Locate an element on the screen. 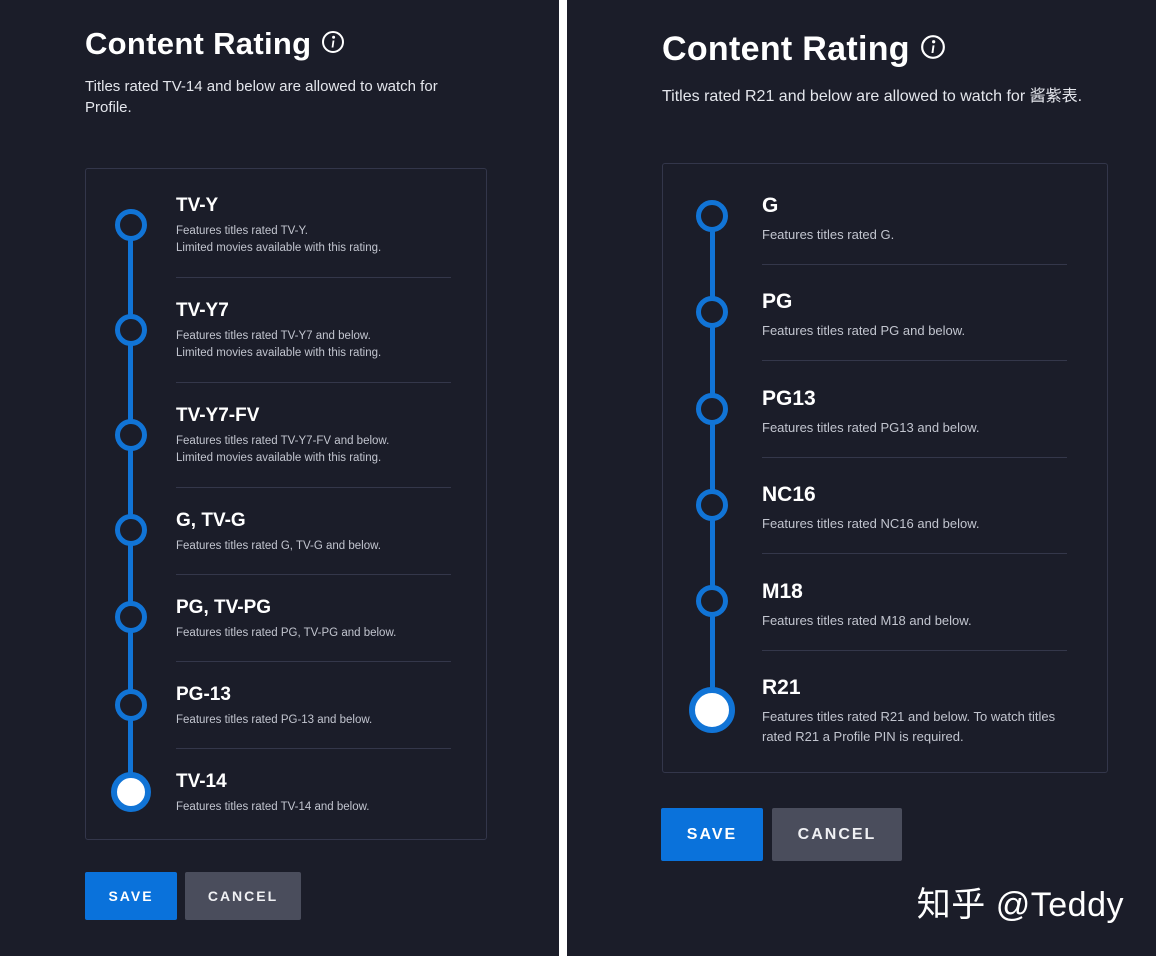 This screenshot has width=1156, height=956. rating-name: PG, TV-PG is located at coordinates (224, 607).